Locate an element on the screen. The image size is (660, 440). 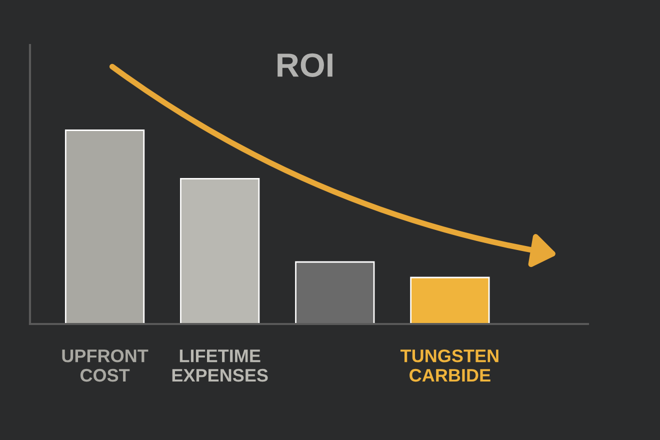
x-tick-label: LIFETIME EXPENSES is located at coordinates (220, 366).